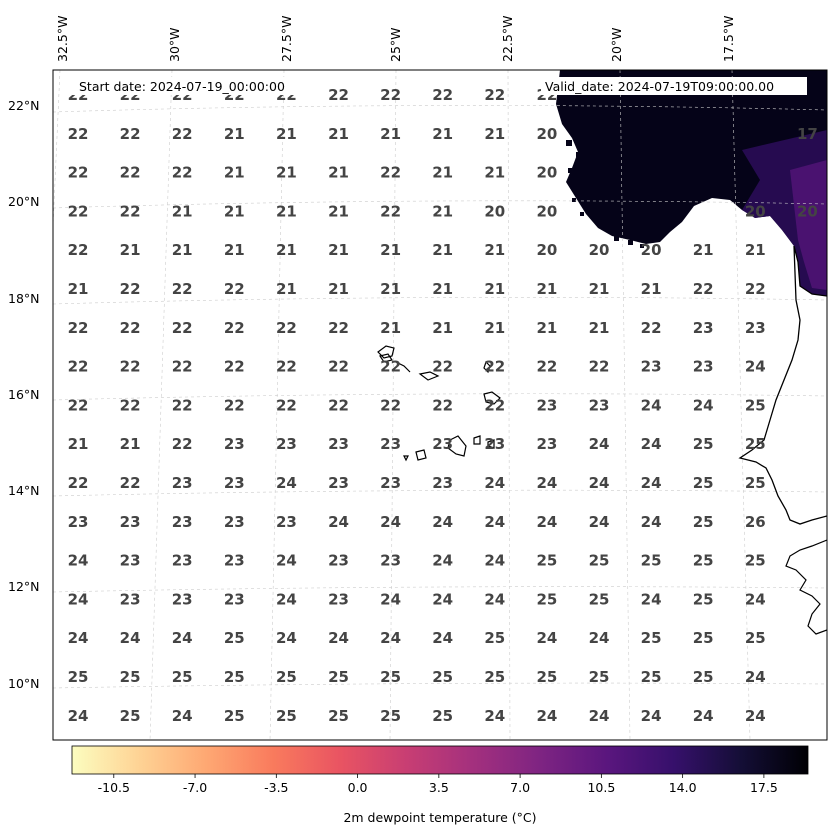 The width and height of the screenshot is (837, 837). I want to click on grid-value: 26, so click(755, 522).